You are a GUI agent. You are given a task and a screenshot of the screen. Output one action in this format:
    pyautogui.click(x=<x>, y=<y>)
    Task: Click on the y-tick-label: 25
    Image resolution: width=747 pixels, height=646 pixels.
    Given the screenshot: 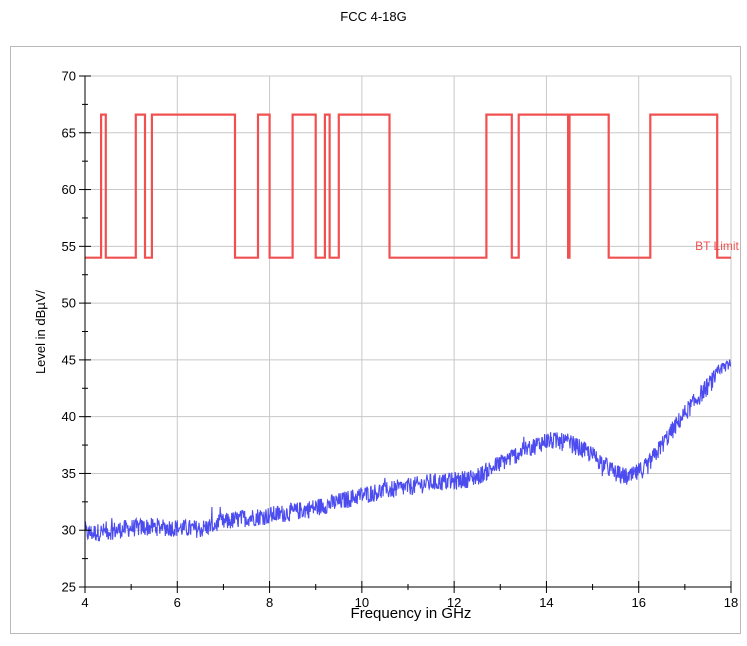 What is the action you would take?
    pyautogui.click(x=69, y=587)
    